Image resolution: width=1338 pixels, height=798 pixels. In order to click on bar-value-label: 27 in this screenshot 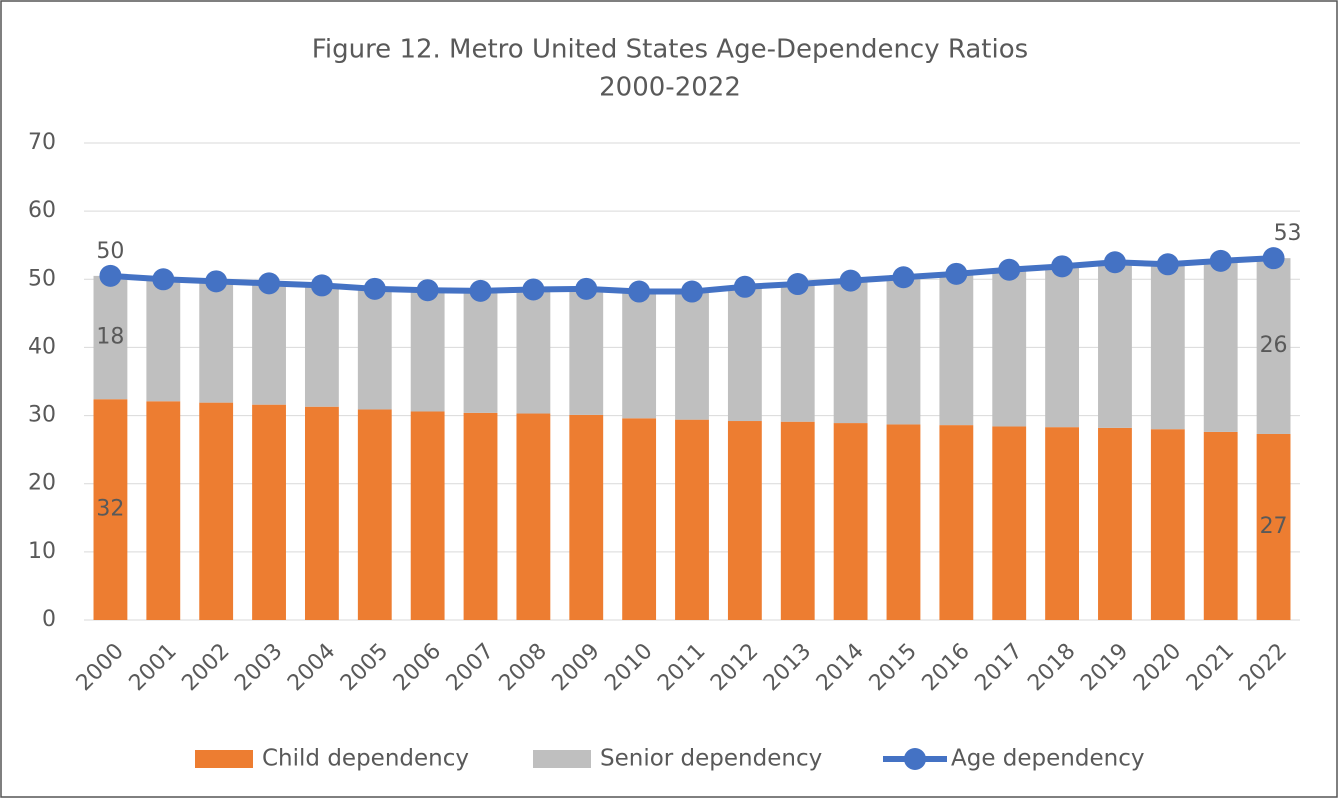, I will do `click(1274, 526)`.